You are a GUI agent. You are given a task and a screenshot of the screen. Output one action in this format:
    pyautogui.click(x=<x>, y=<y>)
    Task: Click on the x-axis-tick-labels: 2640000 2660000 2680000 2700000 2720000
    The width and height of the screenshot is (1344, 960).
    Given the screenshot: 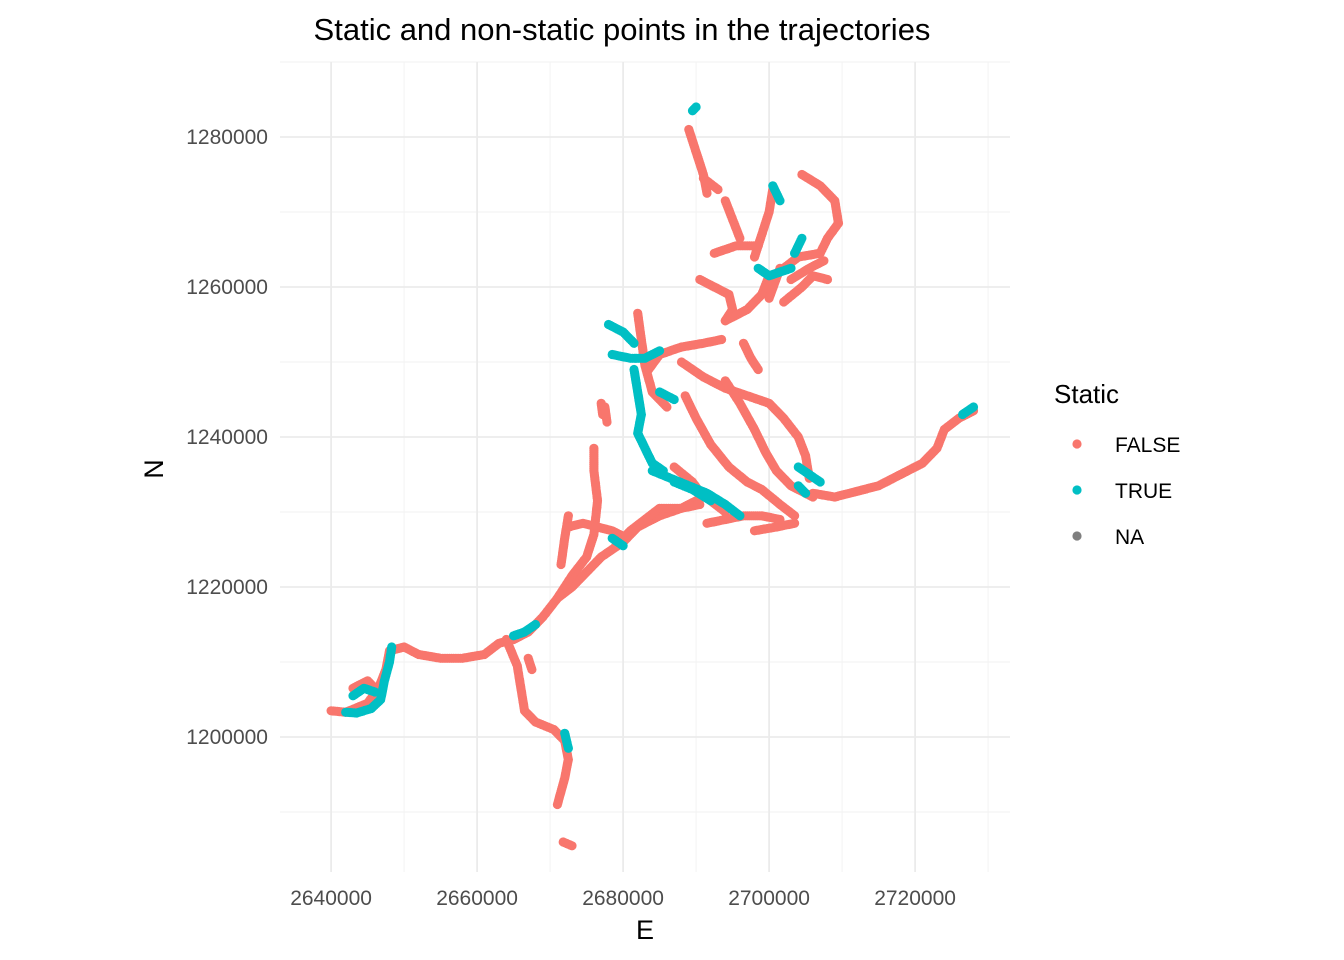 What is the action you would take?
    pyautogui.click(x=623, y=898)
    